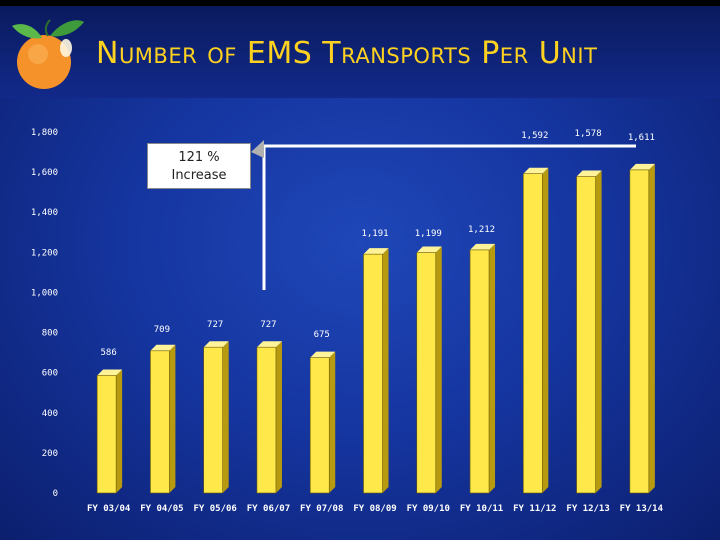 Image resolution: width=720 pixels, height=540 pixels. I want to click on x-tick-label: FY 11/12, so click(534, 509).